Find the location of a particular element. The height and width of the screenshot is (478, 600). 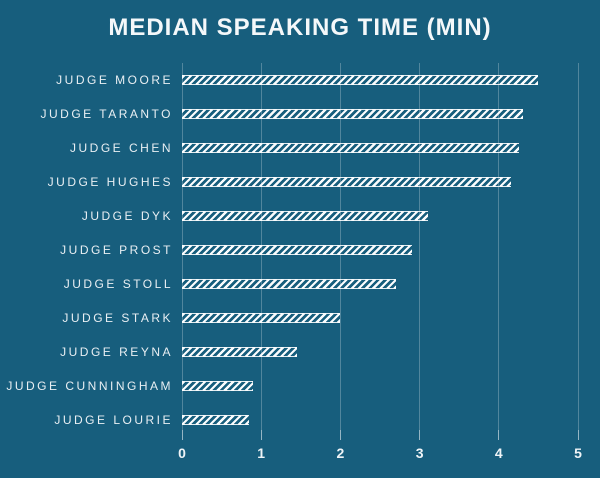

category-label: JUDGE TARANTO is located at coordinates (106, 114).